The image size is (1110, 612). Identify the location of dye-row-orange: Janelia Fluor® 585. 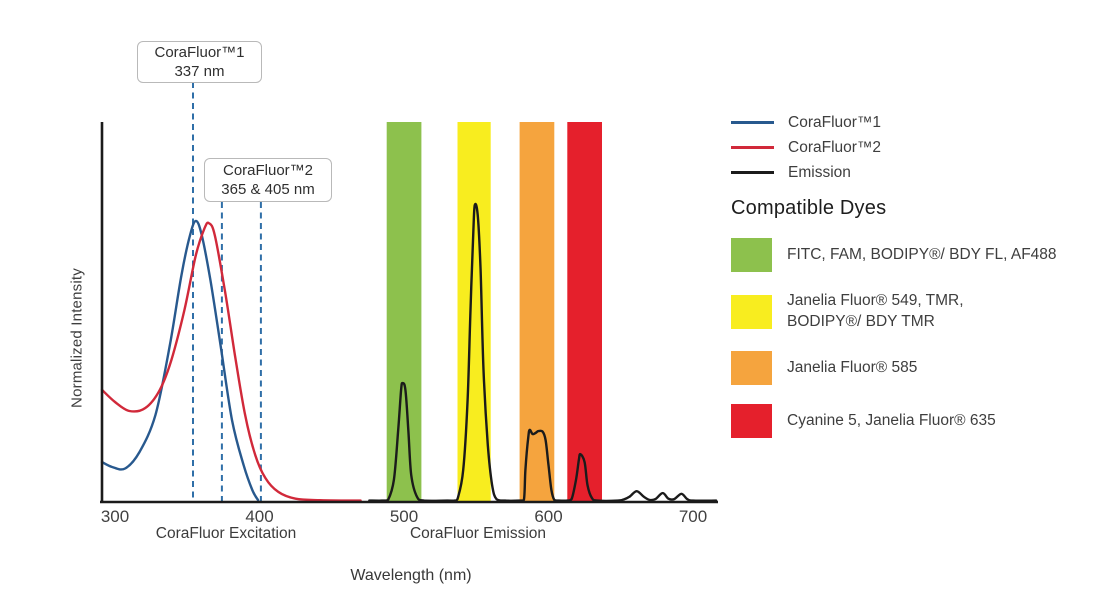
(894, 368).